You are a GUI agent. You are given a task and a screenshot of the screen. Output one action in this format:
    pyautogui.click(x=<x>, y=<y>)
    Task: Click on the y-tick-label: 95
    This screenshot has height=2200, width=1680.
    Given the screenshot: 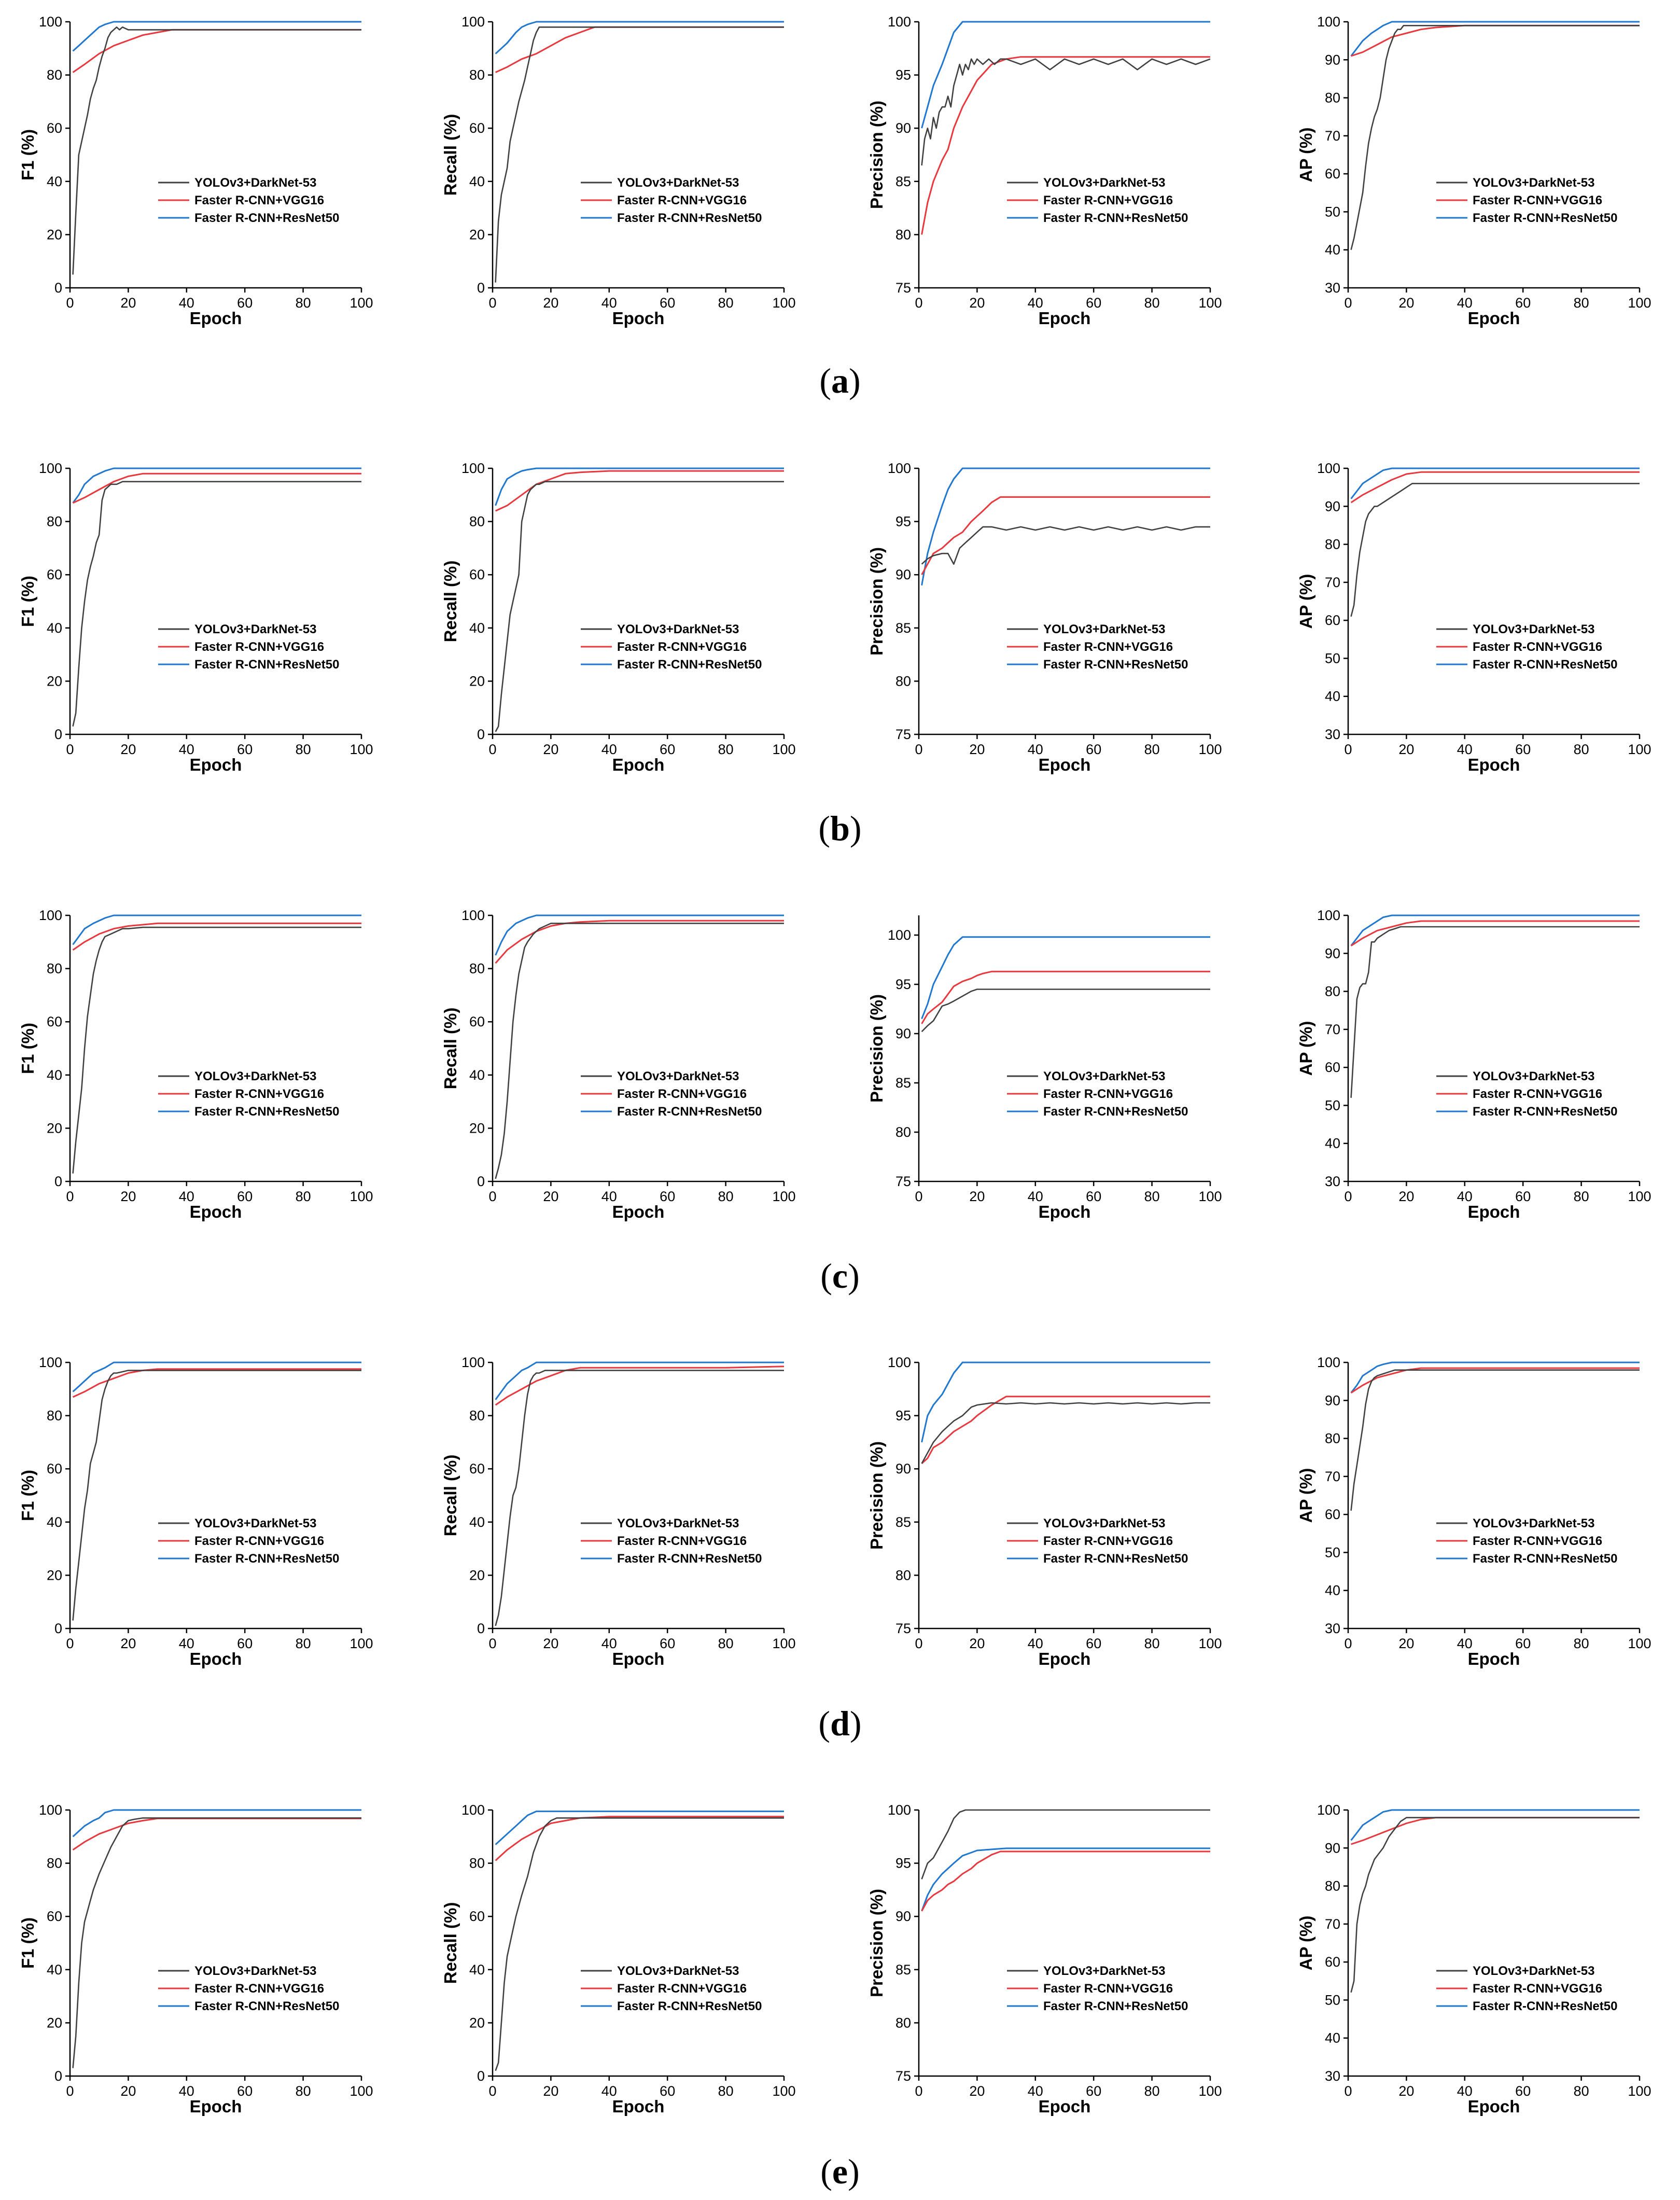 What is the action you would take?
    pyautogui.click(x=903, y=1416)
    